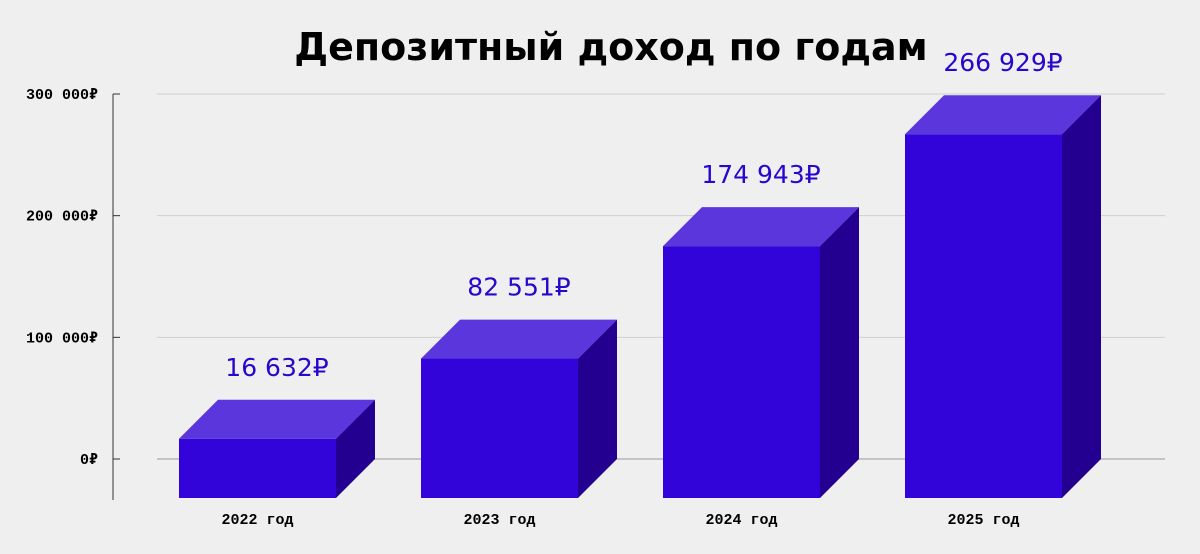 The width and height of the screenshot is (1200, 554). Describe the element at coordinates (257, 520) in the screenshot. I see `x-category-label: 2022 год` at that location.